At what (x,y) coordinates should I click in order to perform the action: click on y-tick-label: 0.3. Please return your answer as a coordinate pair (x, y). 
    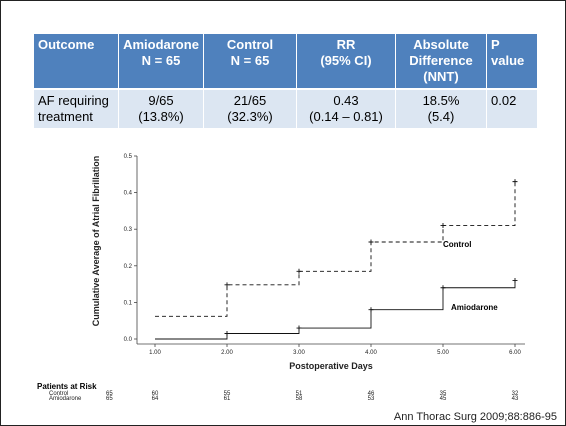
    Looking at the image, I should click on (128, 230).